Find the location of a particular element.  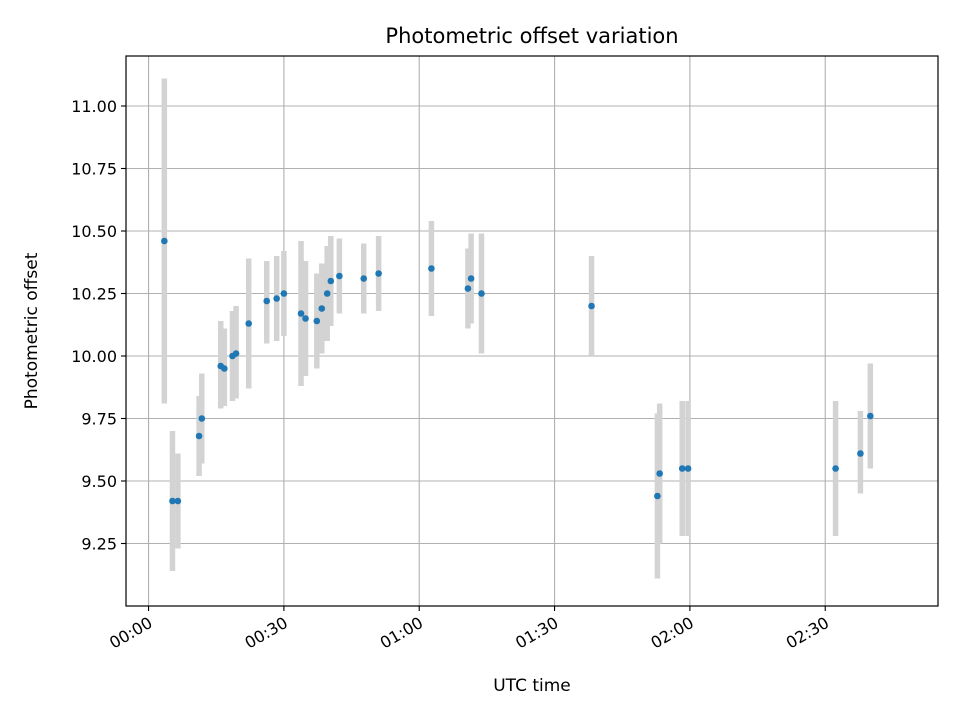

y-axis-title: Photometric offset is located at coordinates (32, 330).